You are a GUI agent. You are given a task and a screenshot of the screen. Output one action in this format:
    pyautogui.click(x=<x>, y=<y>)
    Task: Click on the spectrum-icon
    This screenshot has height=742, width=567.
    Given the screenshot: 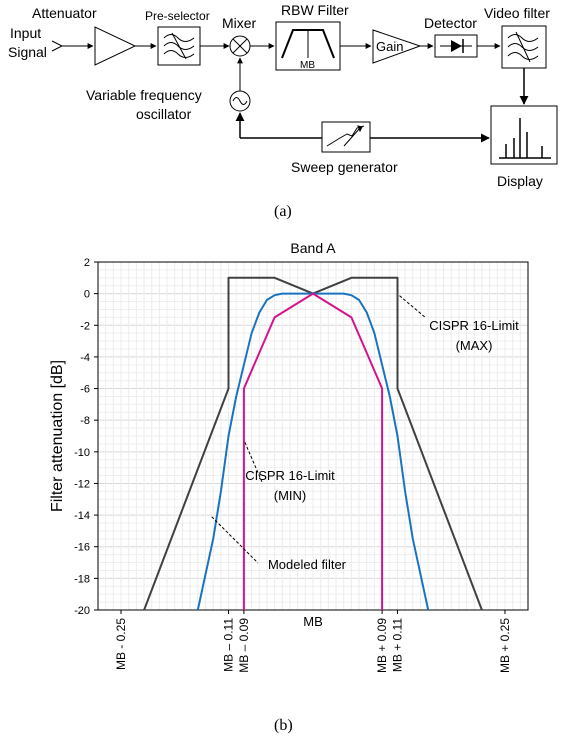 What is the action you would take?
    pyautogui.click(x=525, y=138)
    